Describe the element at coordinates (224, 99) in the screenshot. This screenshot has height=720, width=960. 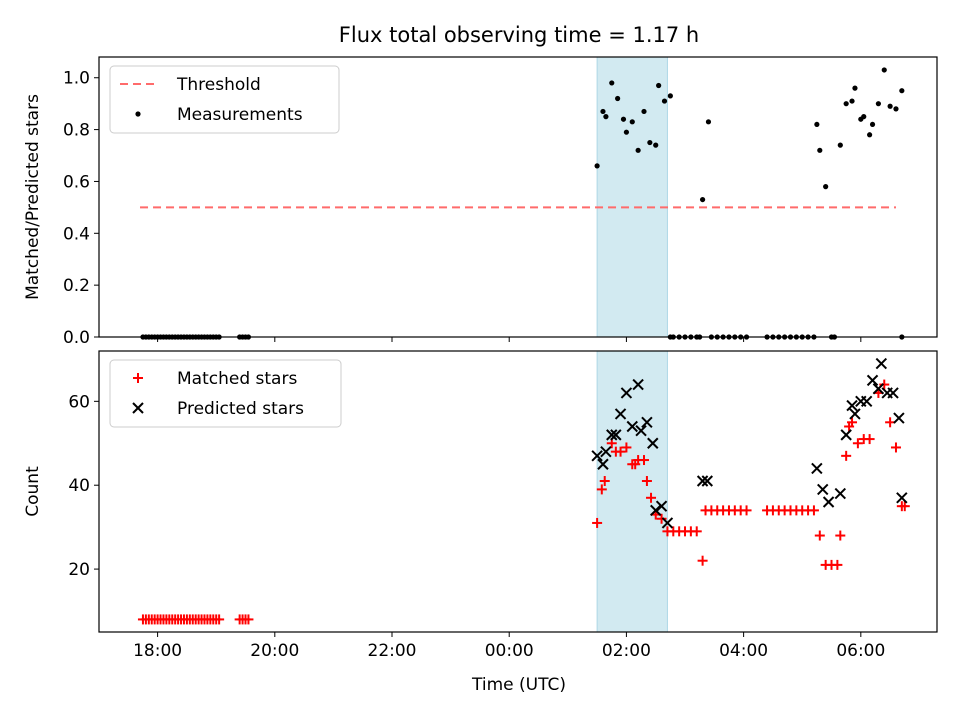
I see `top-legend` at that location.